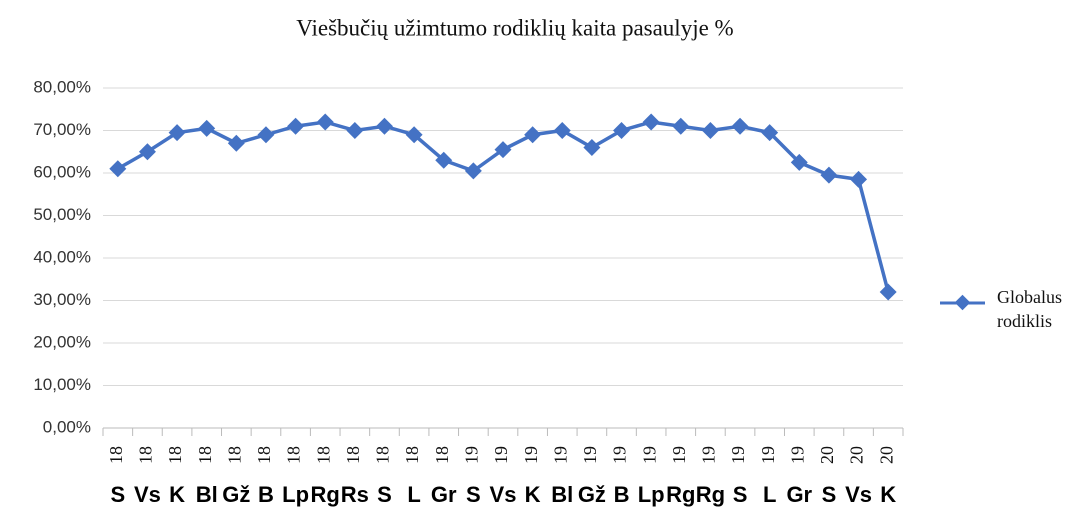 Image resolution: width=1088 pixels, height=512 pixels. What do you see at coordinates (62, 299) in the screenshot?
I see `y-tick-label: 30,00%` at bounding box center [62, 299].